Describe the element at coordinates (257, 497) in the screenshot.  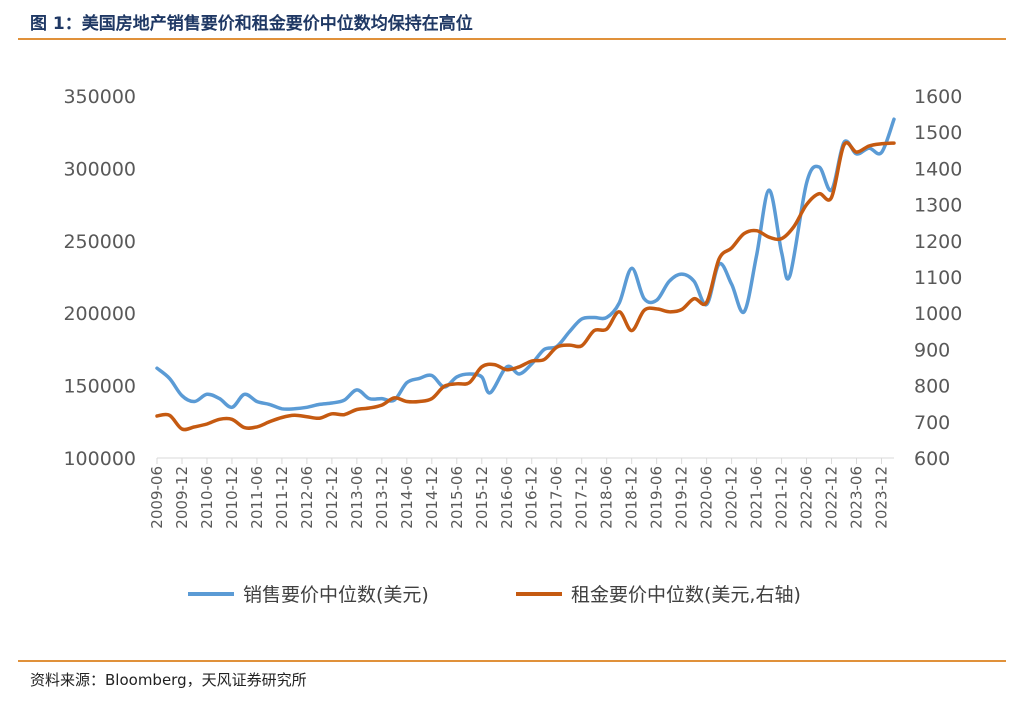
I see `x-tick-label: 2011-06` at that location.